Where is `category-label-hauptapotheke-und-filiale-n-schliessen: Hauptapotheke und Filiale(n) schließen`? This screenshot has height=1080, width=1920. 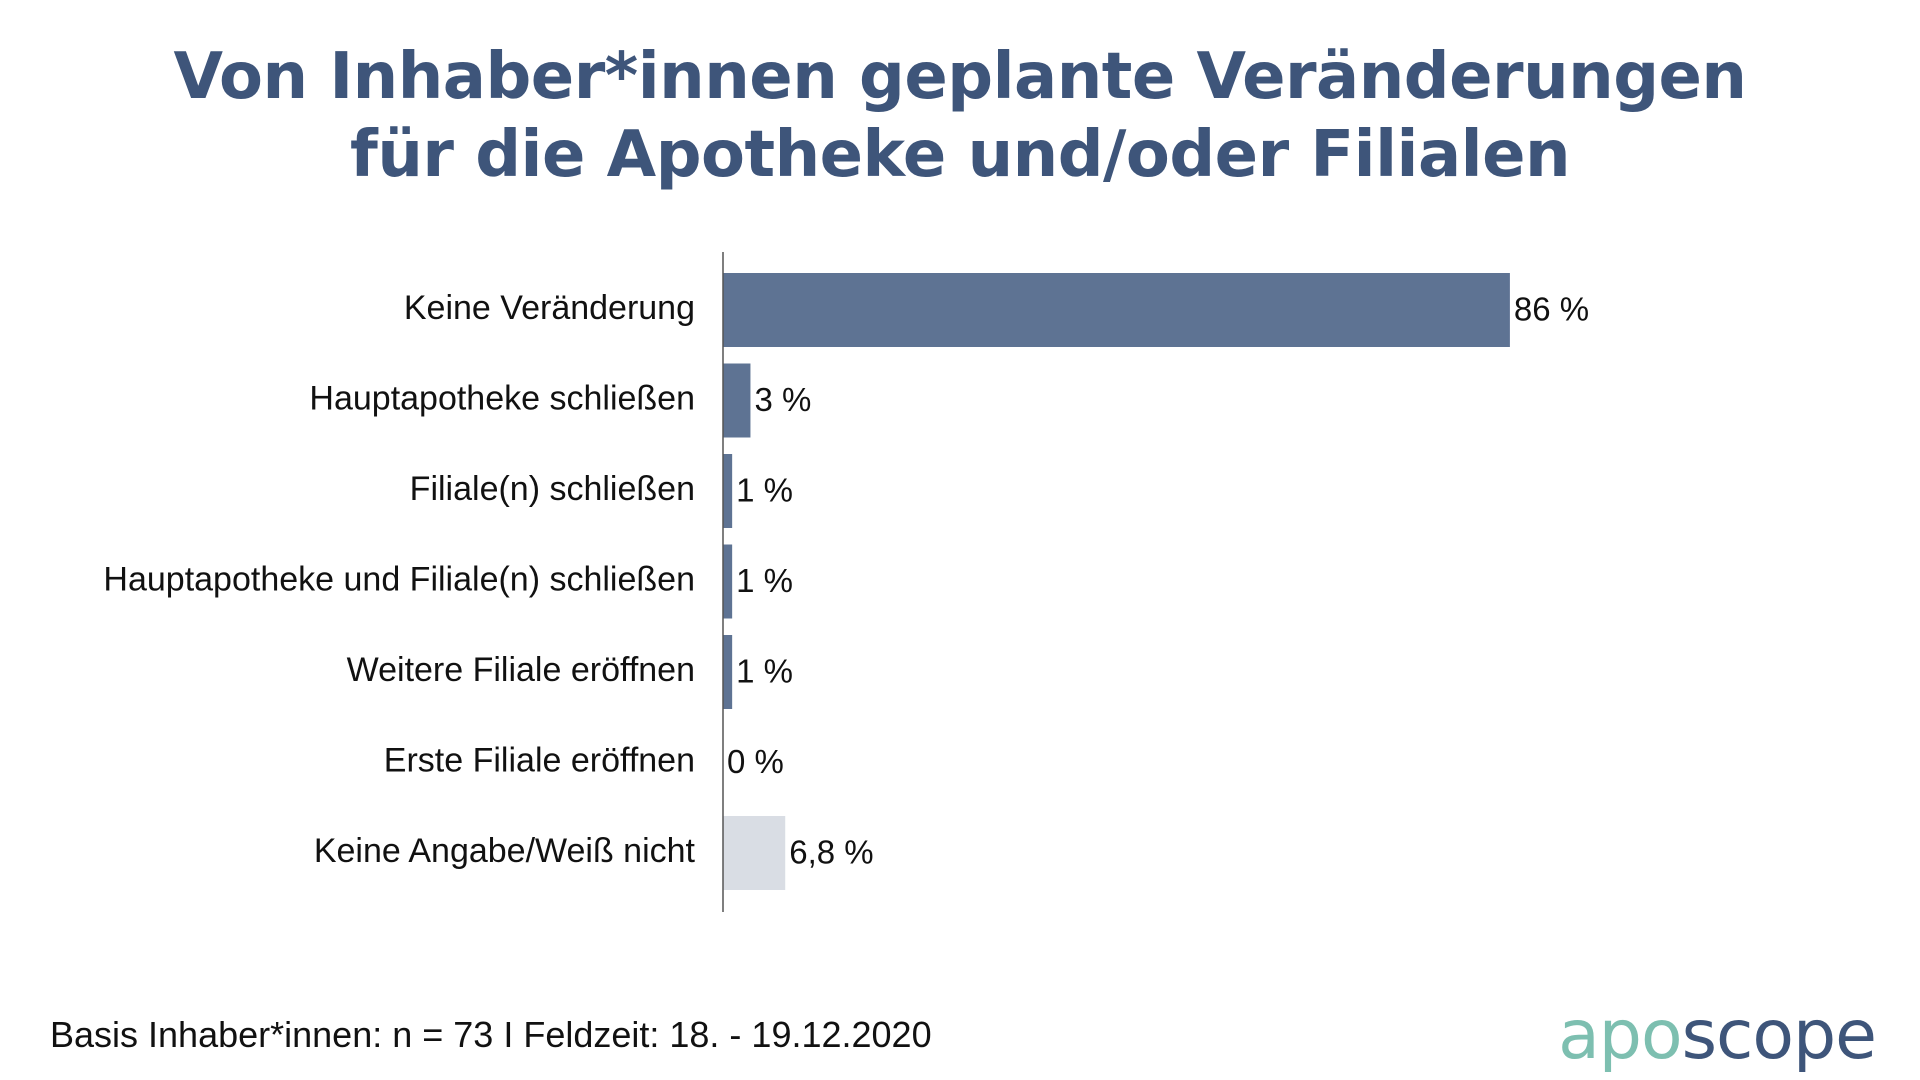
category-label-hauptapotheke-und-filiale-n-schliessen: Hauptapotheke und Filiale(n) schließen is located at coordinates (399, 579).